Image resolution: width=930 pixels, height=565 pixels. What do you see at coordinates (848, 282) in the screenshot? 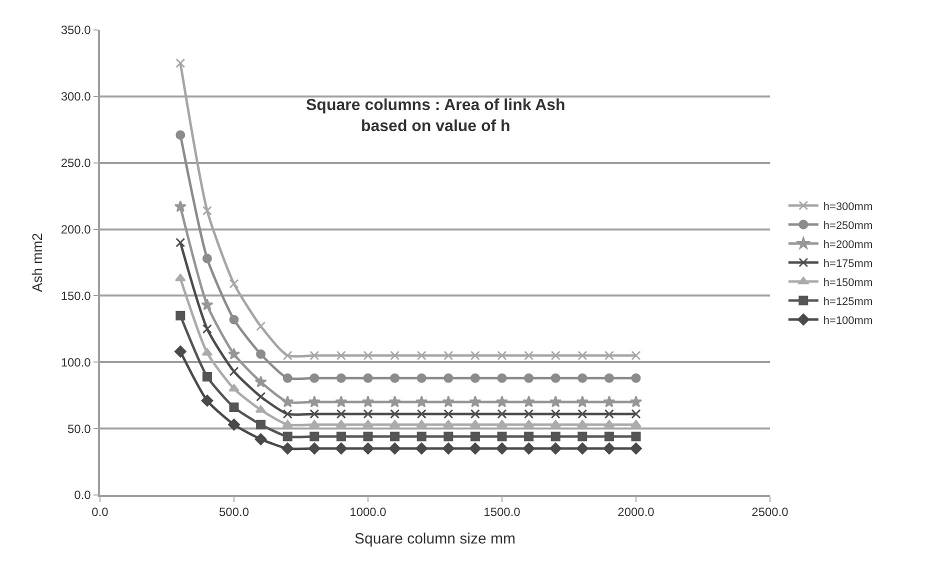
I see `legend-label: h=150mm` at bounding box center [848, 282].